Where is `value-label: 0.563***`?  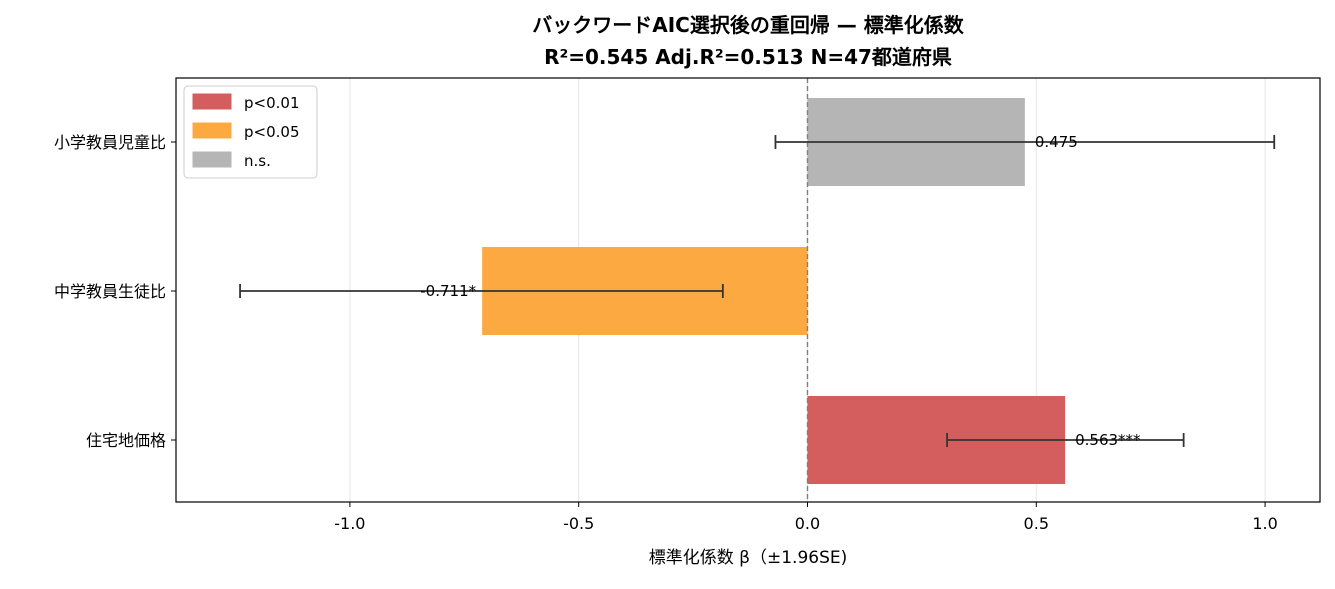 value-label: 0.563*** is located at coordinates (1108, 440).